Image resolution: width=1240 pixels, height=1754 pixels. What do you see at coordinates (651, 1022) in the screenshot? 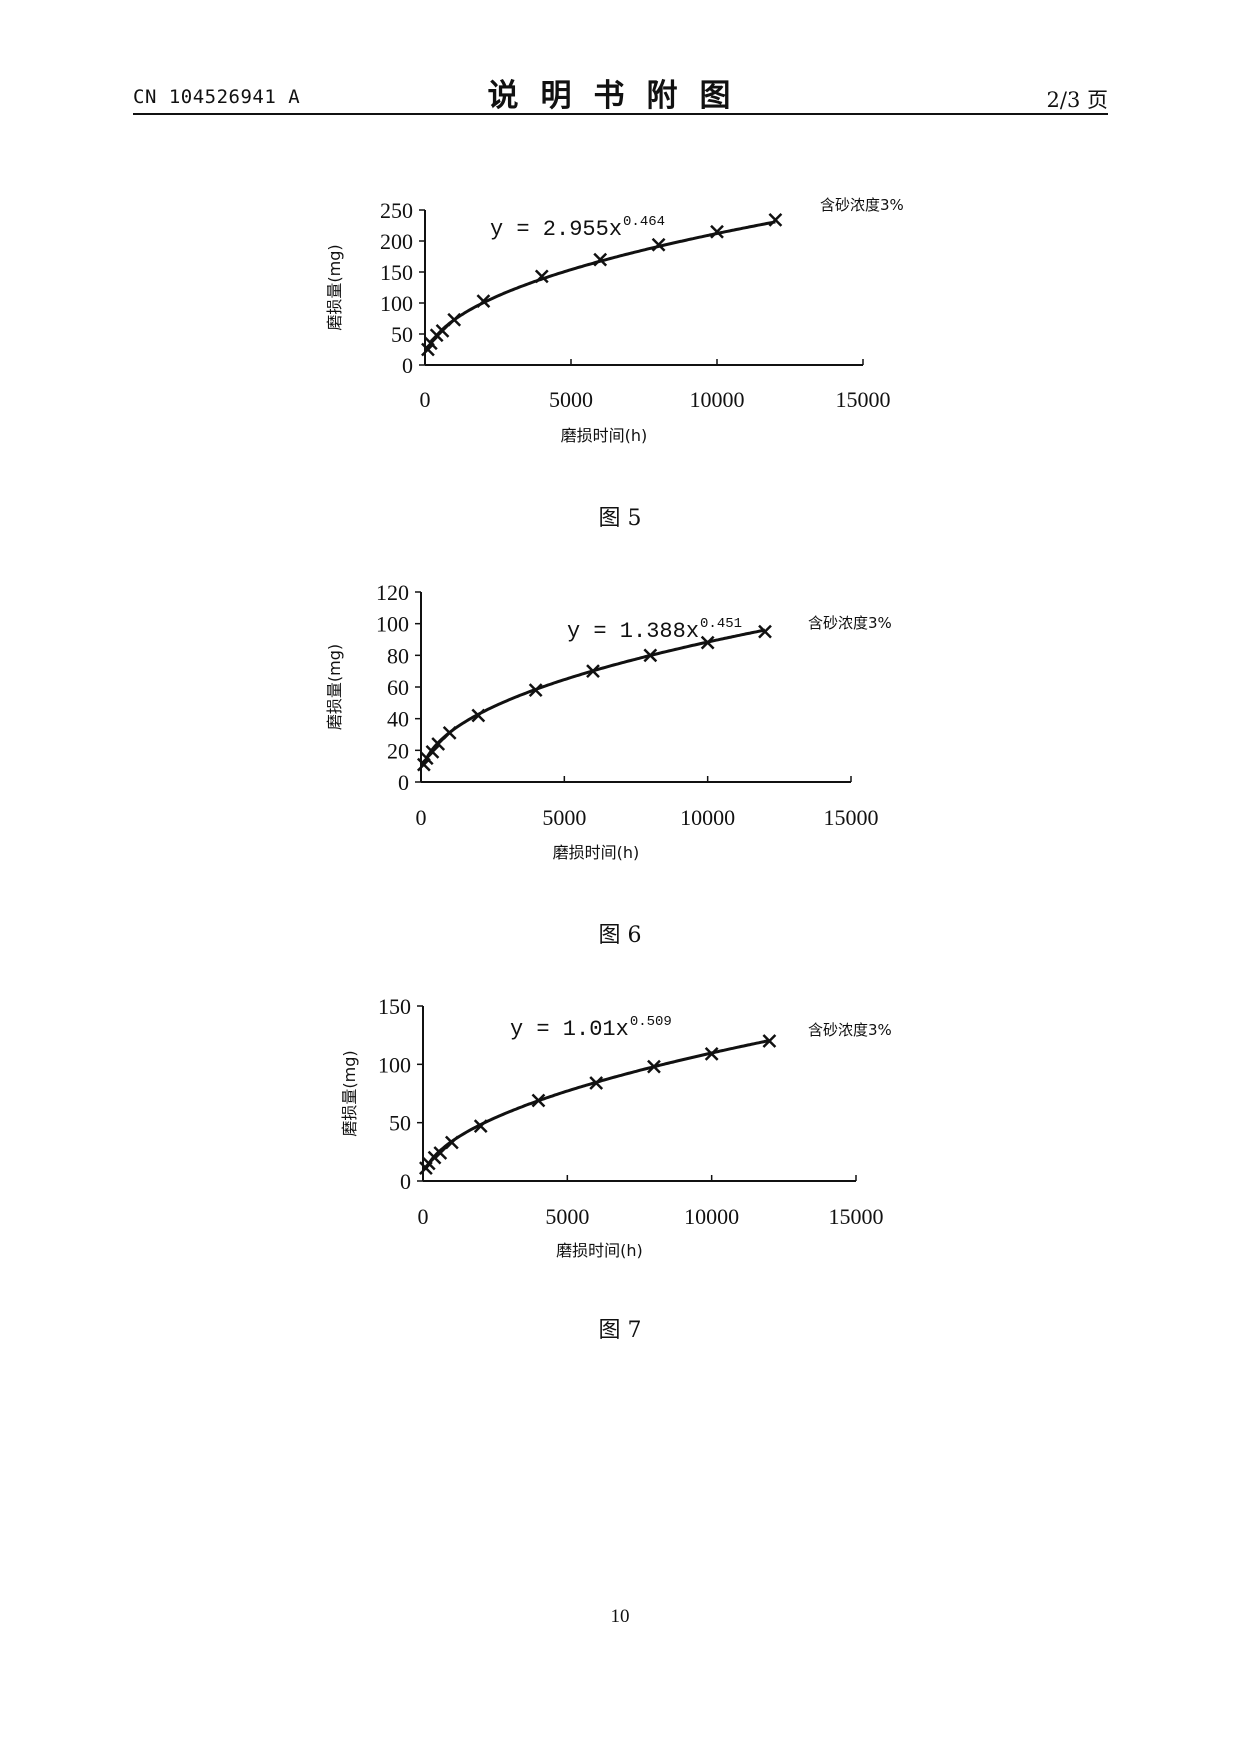
I see `trend-equation-exponent: 0.509` at bounding box center [651, 1022].